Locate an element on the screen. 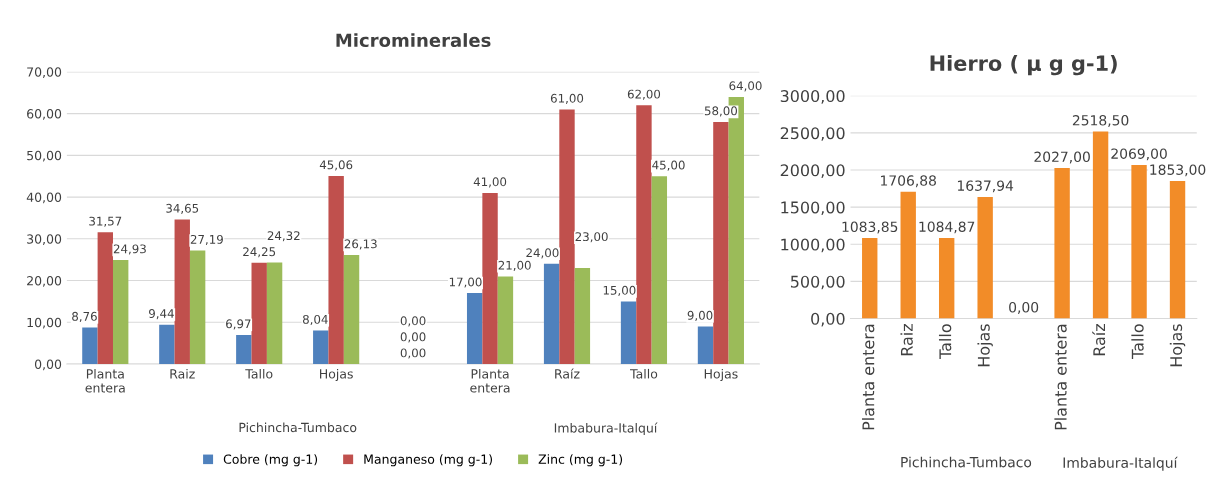 The width and height of the screenshot is (1215, 479). y-tick-label: 10,00 is located at coordinates (44, 323).